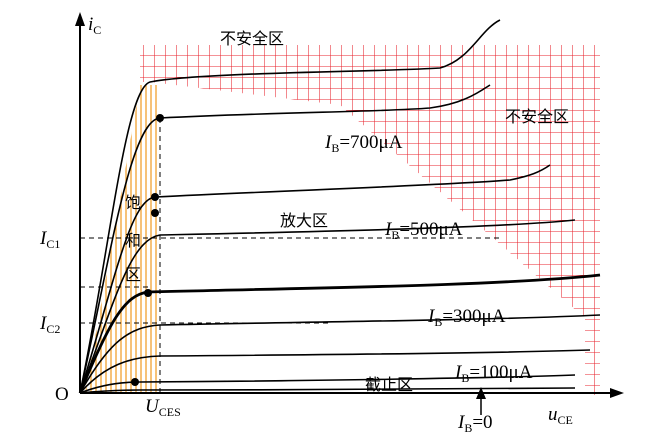  I want to click on y-axis-label: iC, so click(94, 25).